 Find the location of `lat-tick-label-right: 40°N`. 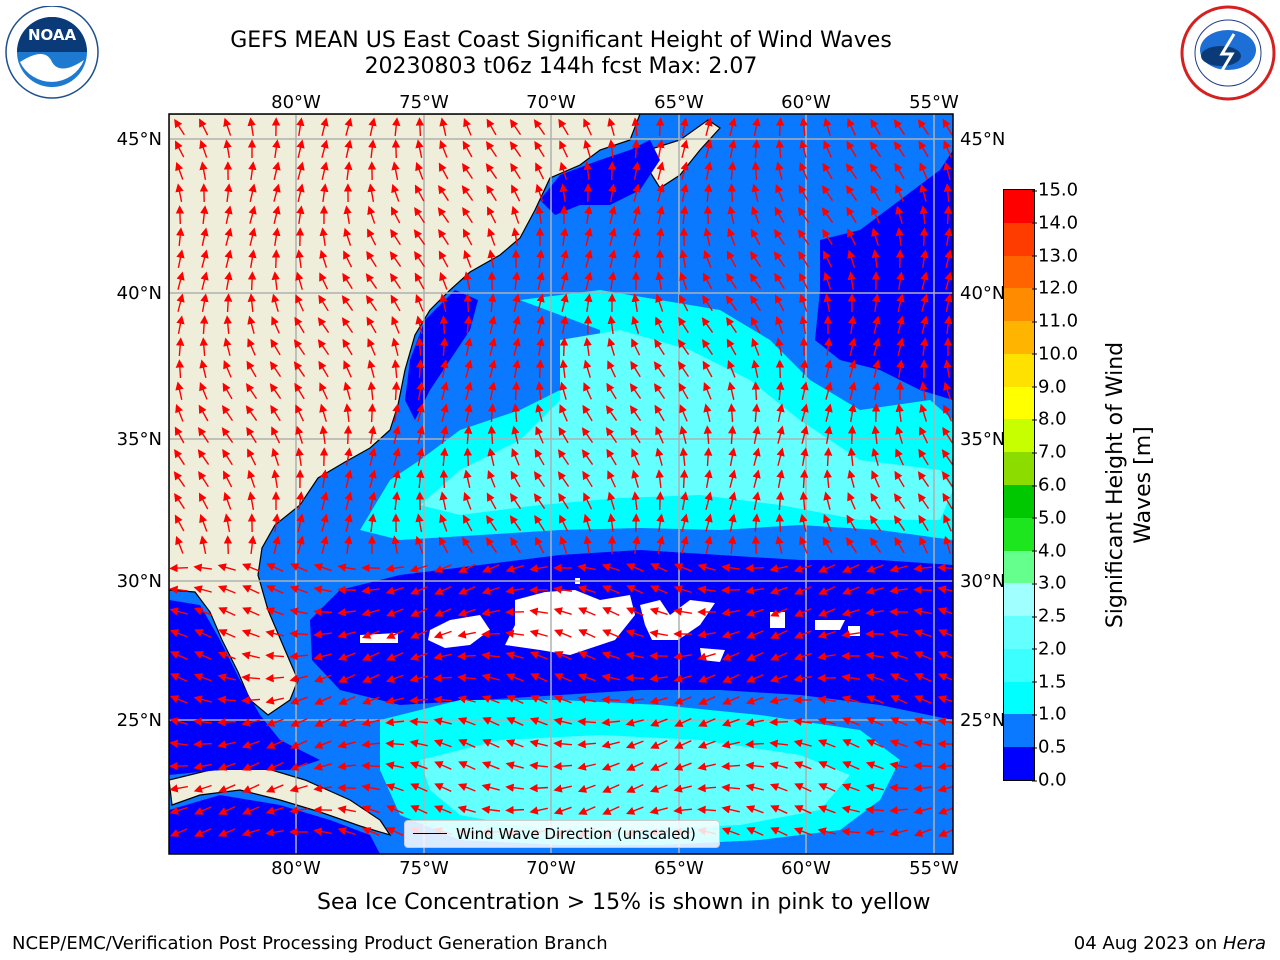

lat-tick-label-right: 40°N is located at coordinates (982, 293).